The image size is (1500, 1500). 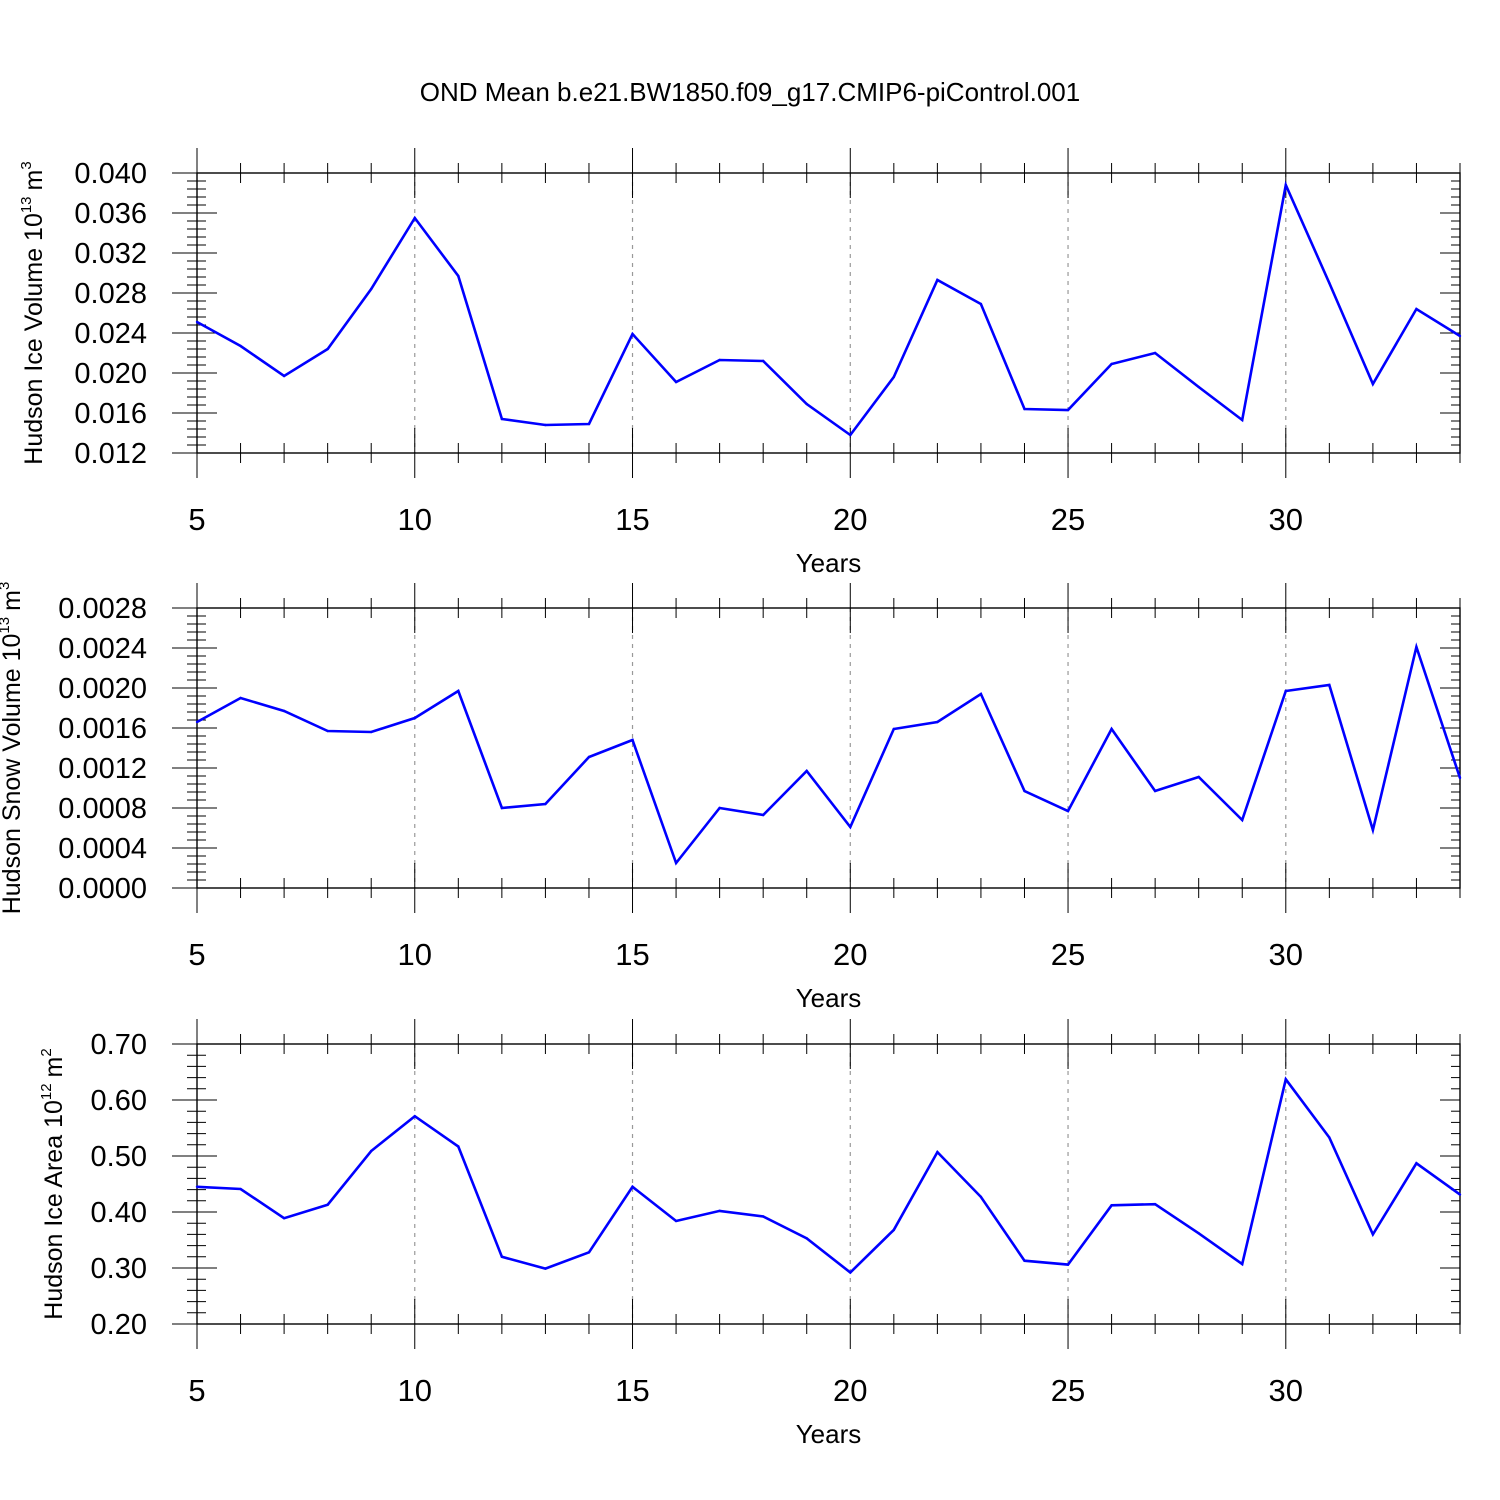 I want to click on y-axis-label: Hudson Ice Area 1012 m2, so click(x=53, y=1183).